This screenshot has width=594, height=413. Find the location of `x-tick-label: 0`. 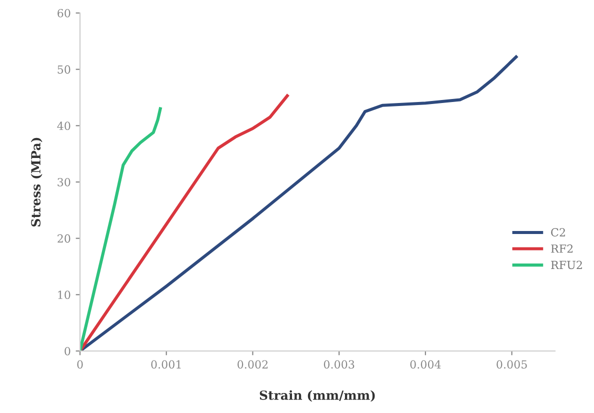

x-tick-label: 0 is located at coordinates (80, 364).